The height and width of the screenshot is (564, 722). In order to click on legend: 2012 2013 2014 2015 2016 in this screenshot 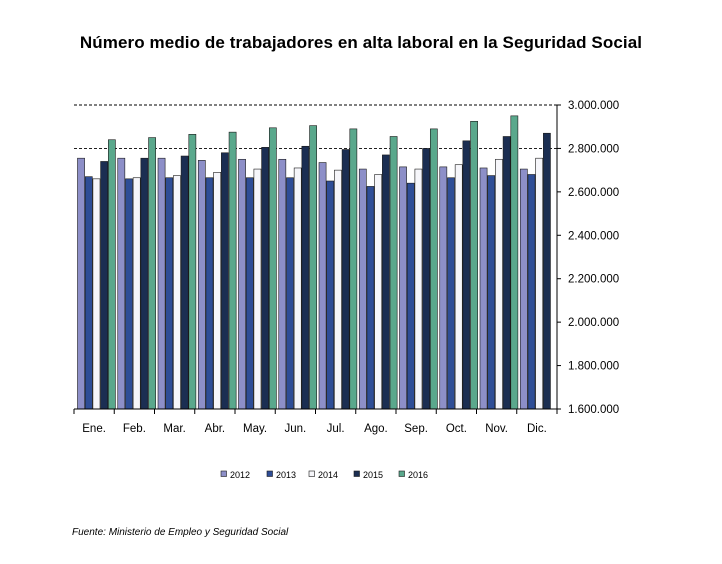, I will do `click(324, 475)`.